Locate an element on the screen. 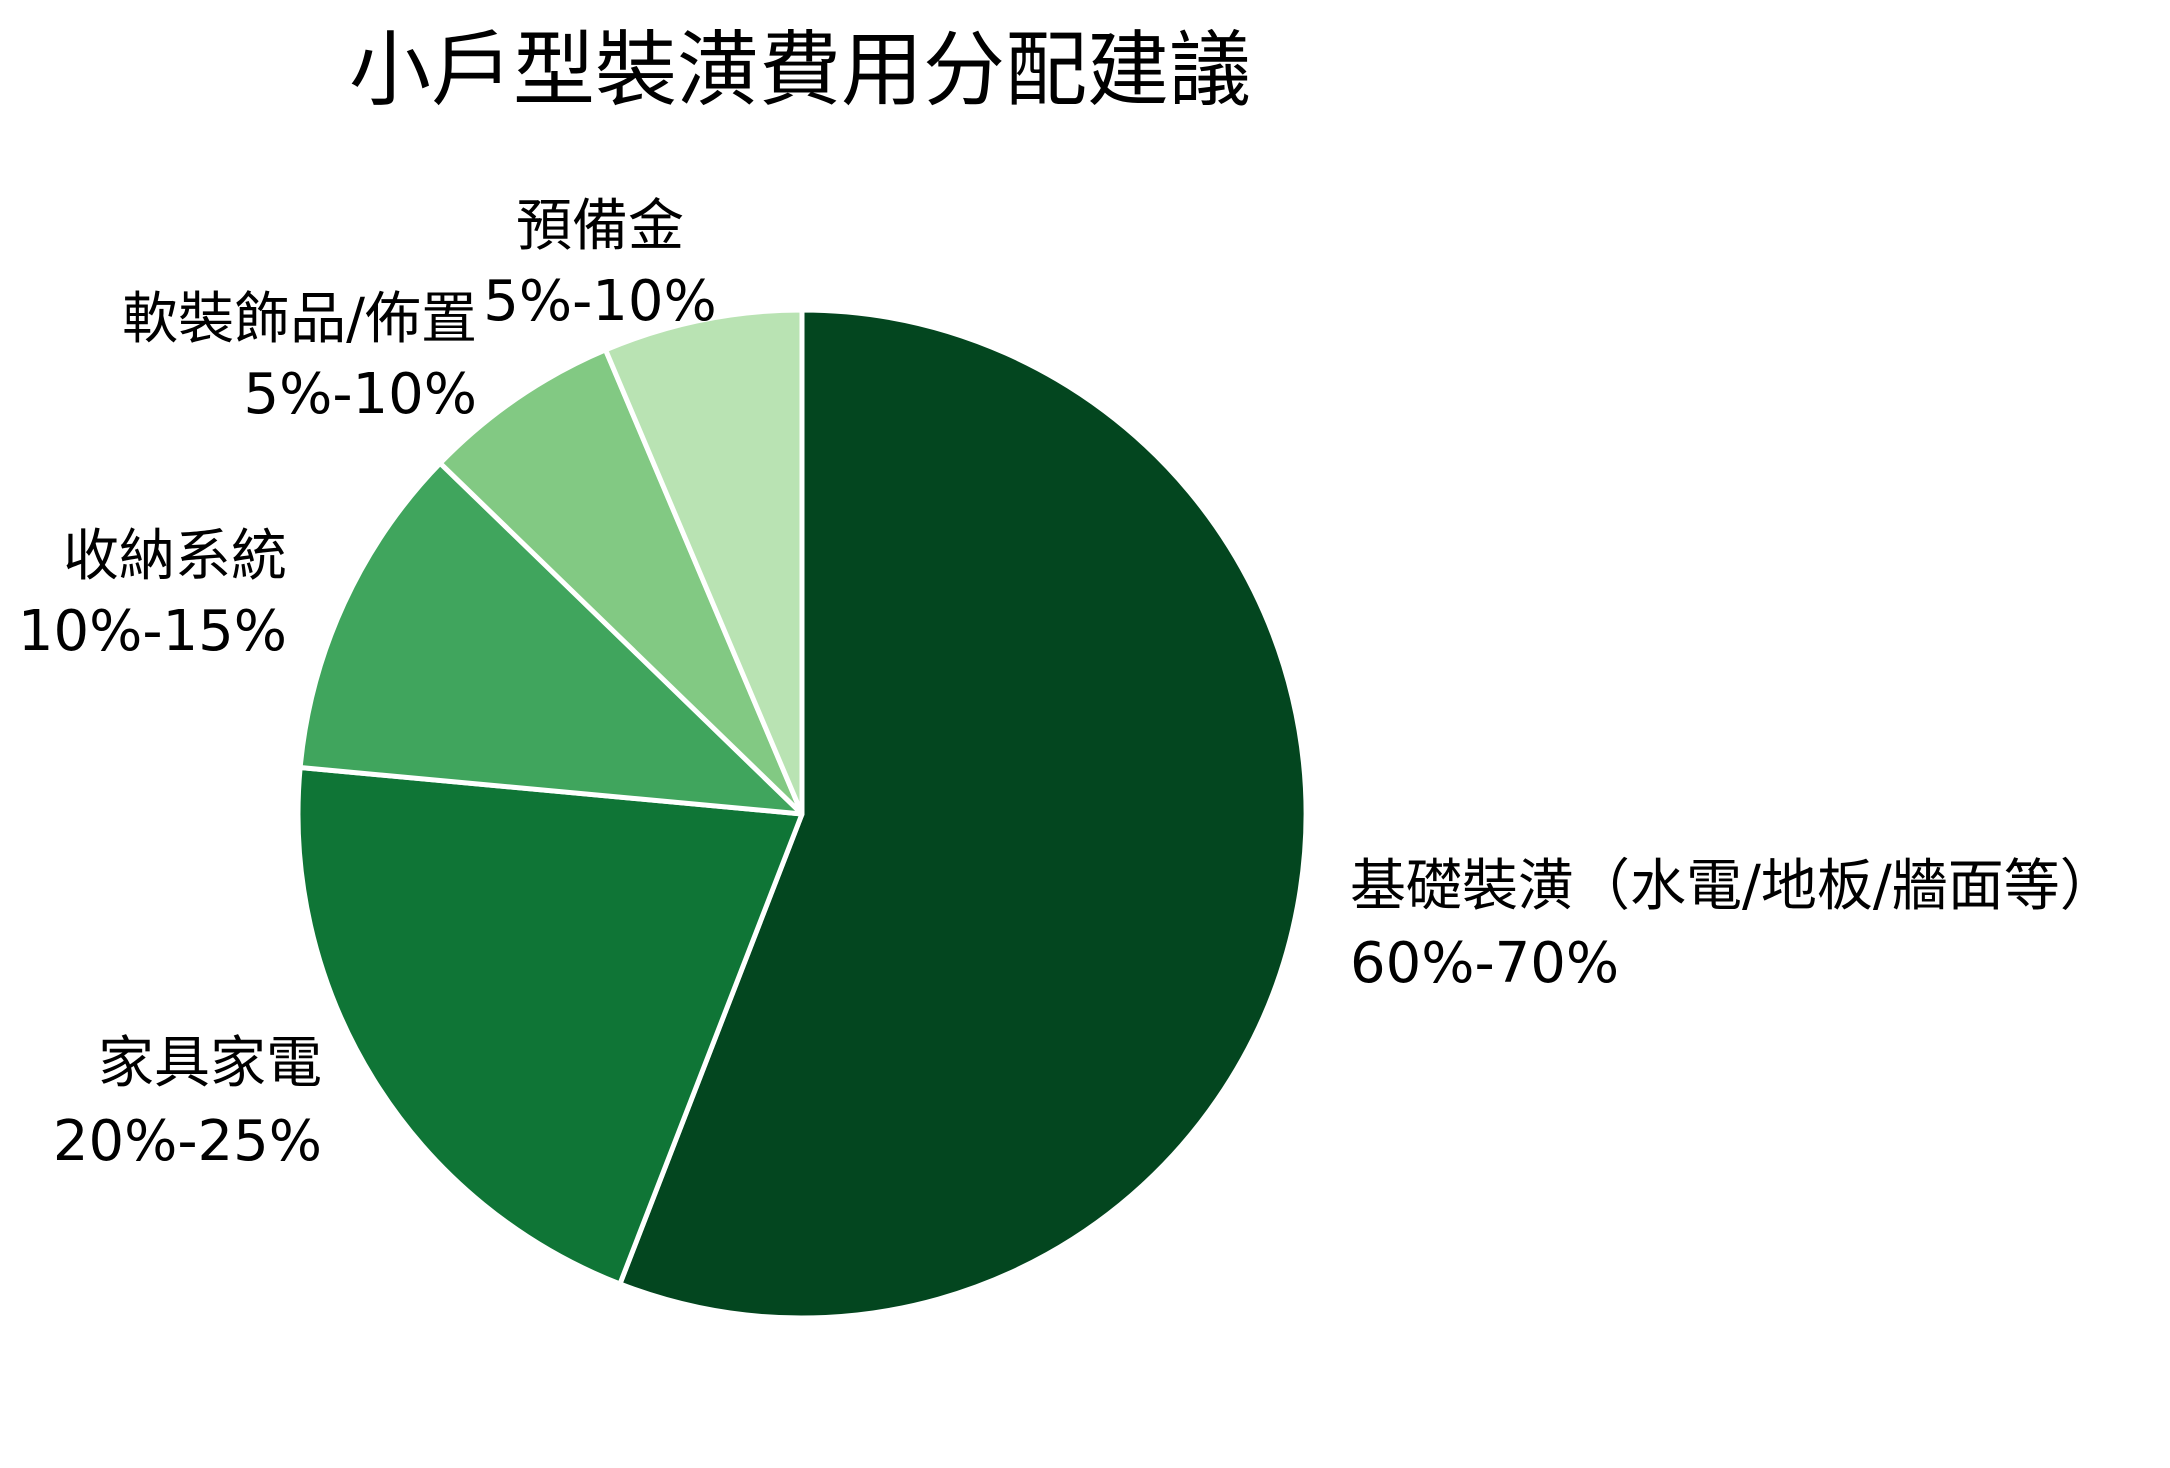  slice-range-2: 20%-25% is located at coordinates (187, 1141).